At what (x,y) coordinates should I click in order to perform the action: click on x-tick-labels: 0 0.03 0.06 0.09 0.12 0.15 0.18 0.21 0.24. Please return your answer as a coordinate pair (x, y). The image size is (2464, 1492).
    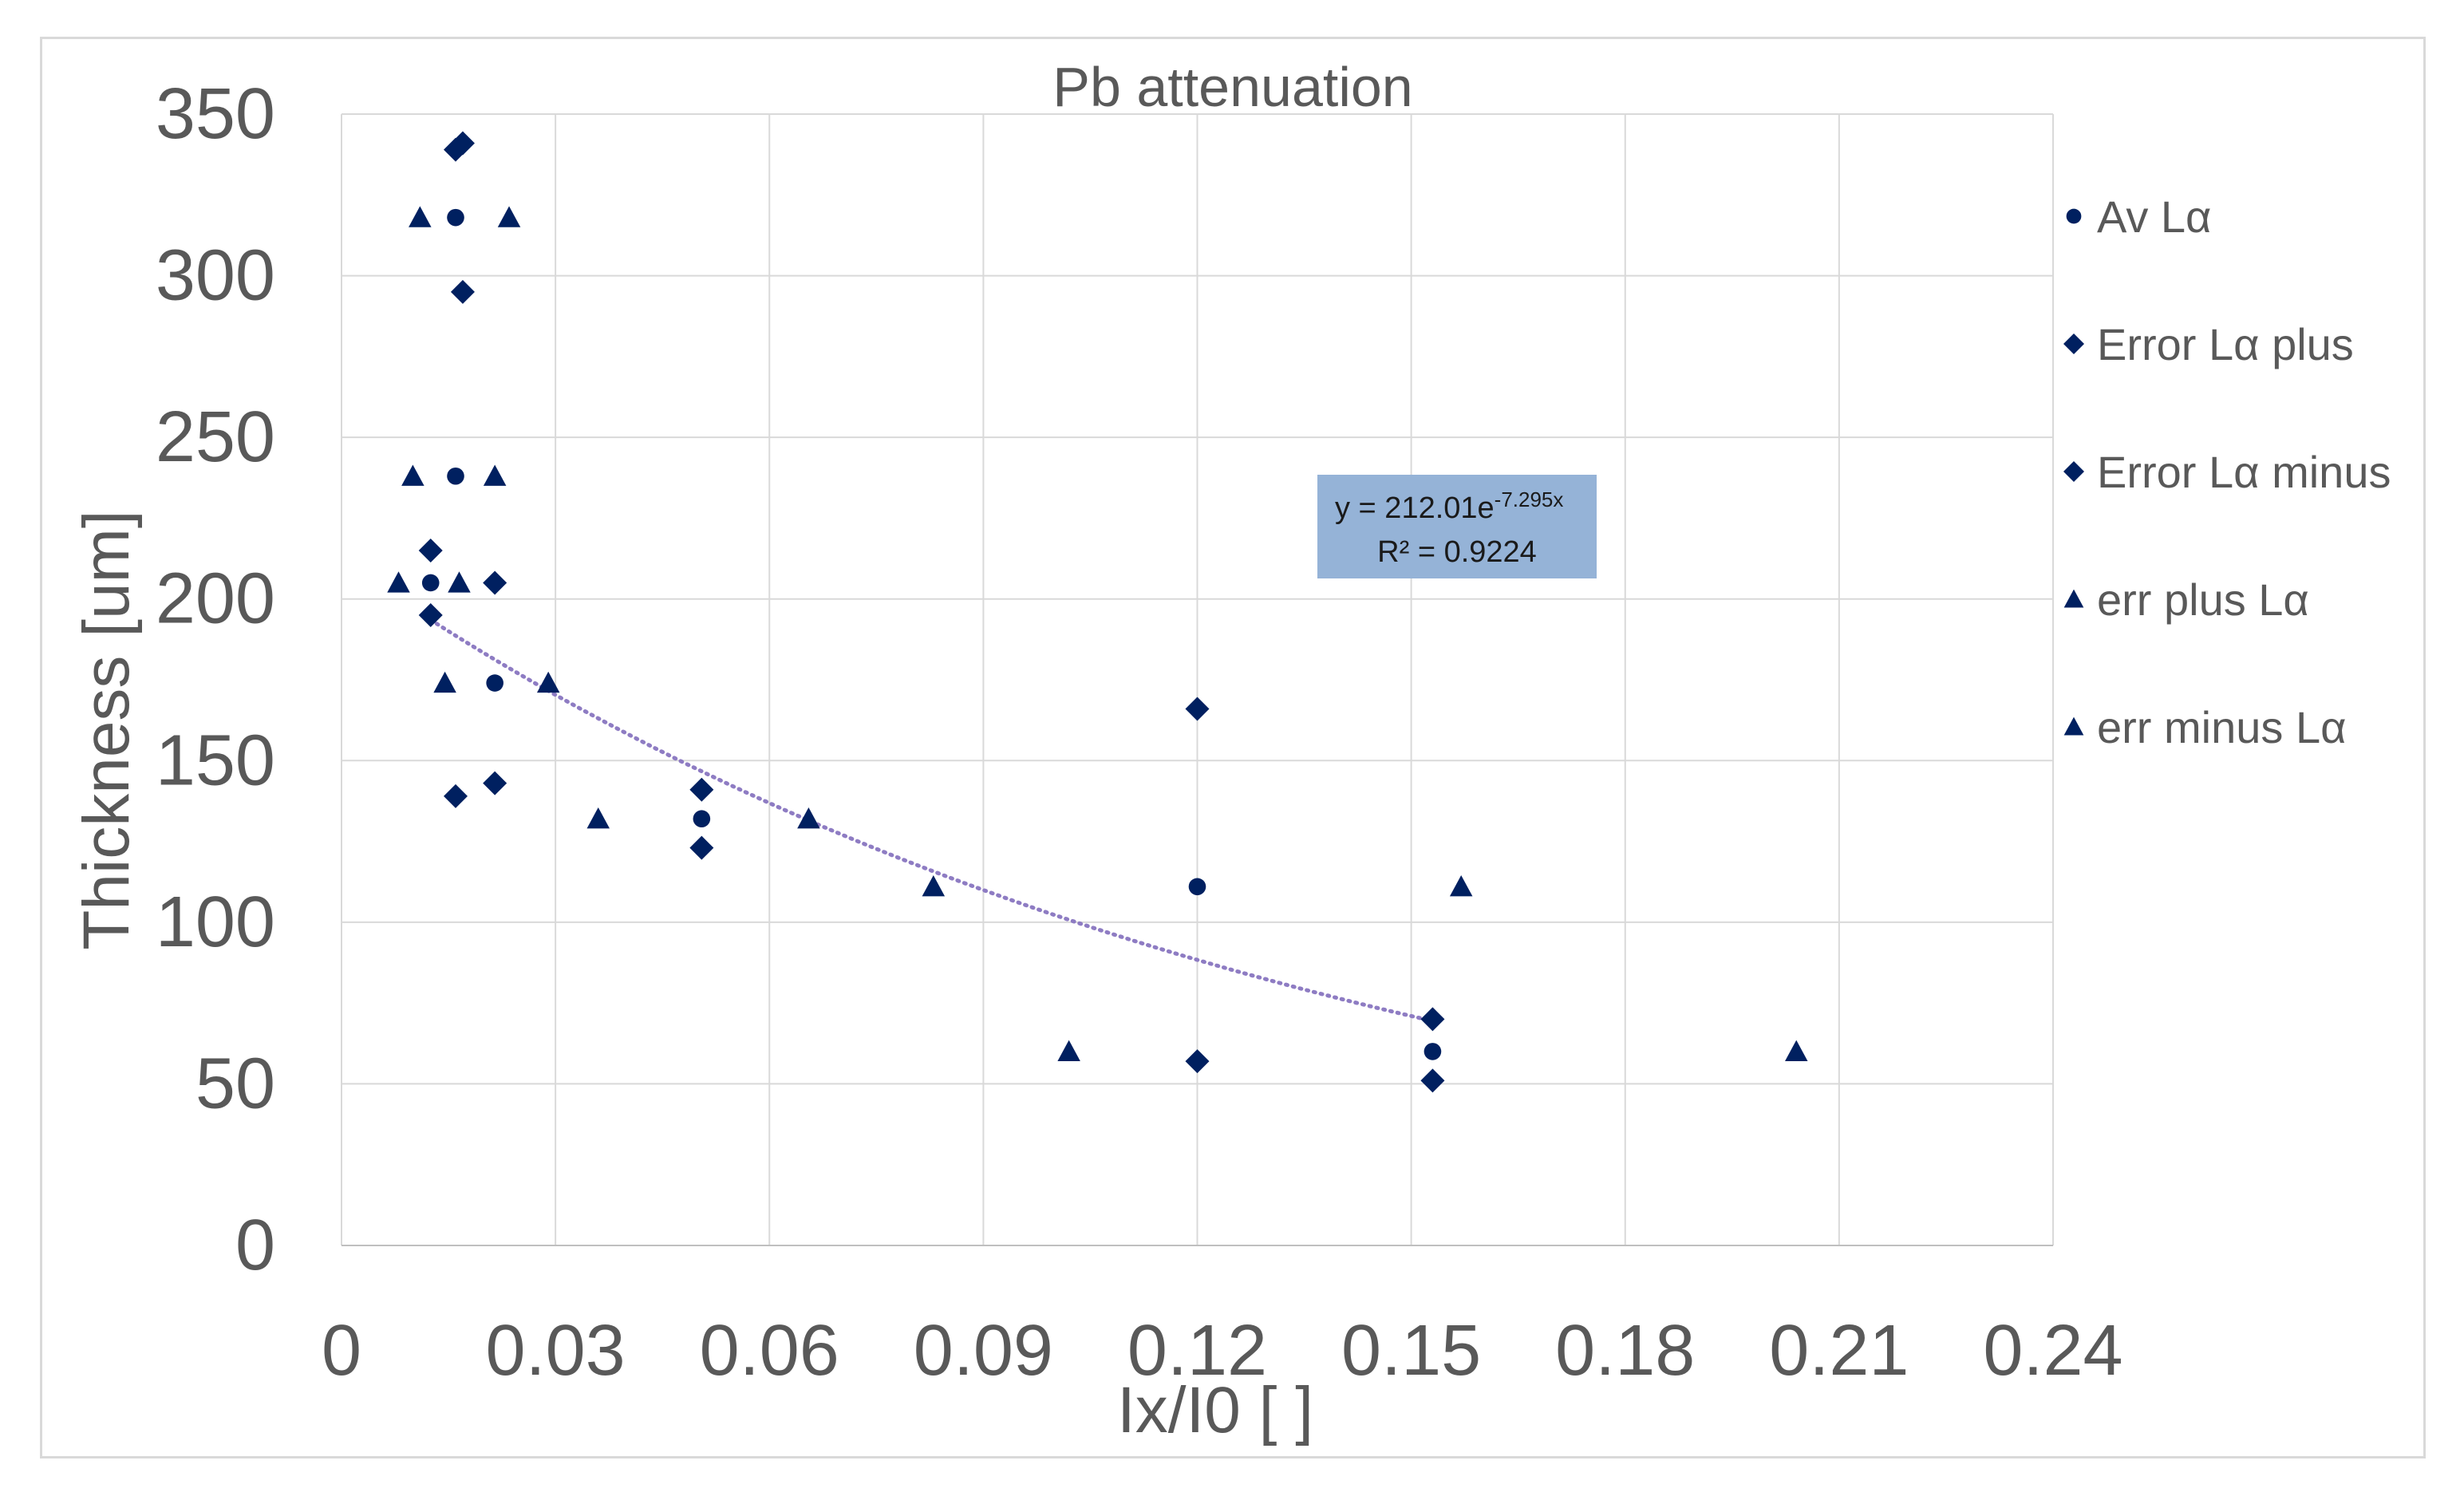
    Looking at the image, I should click on (1222, 1351).